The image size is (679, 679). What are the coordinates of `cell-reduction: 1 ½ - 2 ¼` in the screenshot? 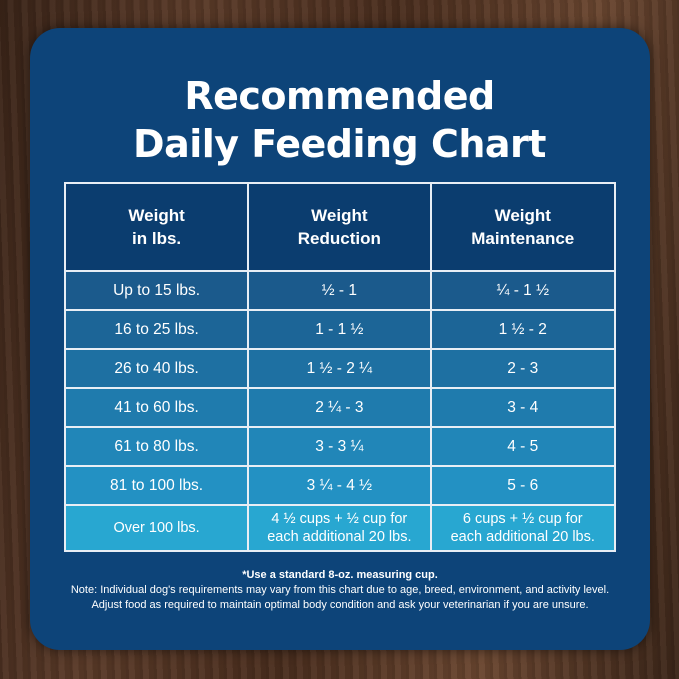 It's located at (339, 368).